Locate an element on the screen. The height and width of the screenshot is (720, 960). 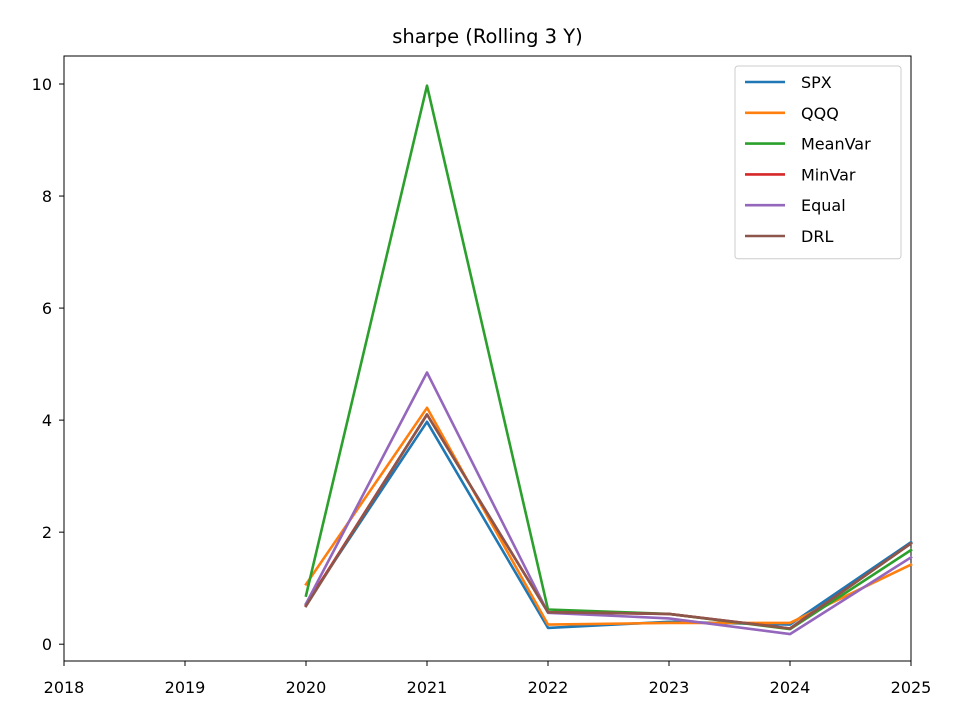
y-tick-label: 6 is located at coordinates (47, 308).